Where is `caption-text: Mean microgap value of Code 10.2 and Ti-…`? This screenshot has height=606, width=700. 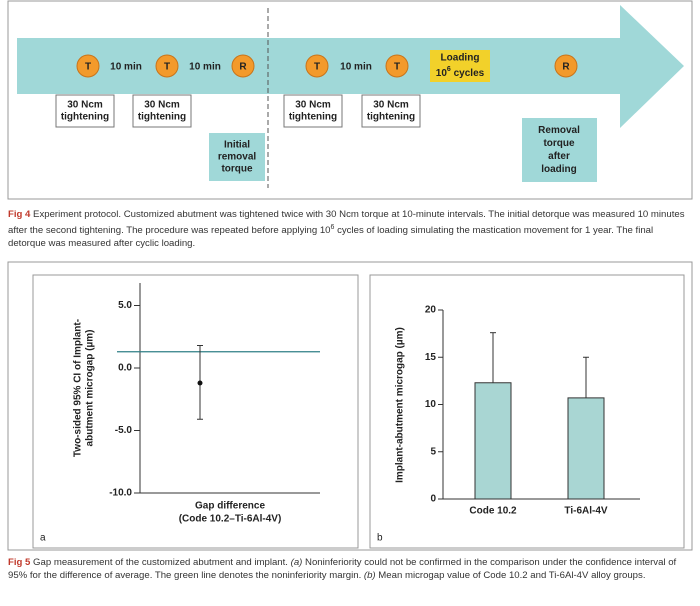
caption-text: Mean microgap value of Code 10.2 and Ti-… is located at coordinates (510, 575).